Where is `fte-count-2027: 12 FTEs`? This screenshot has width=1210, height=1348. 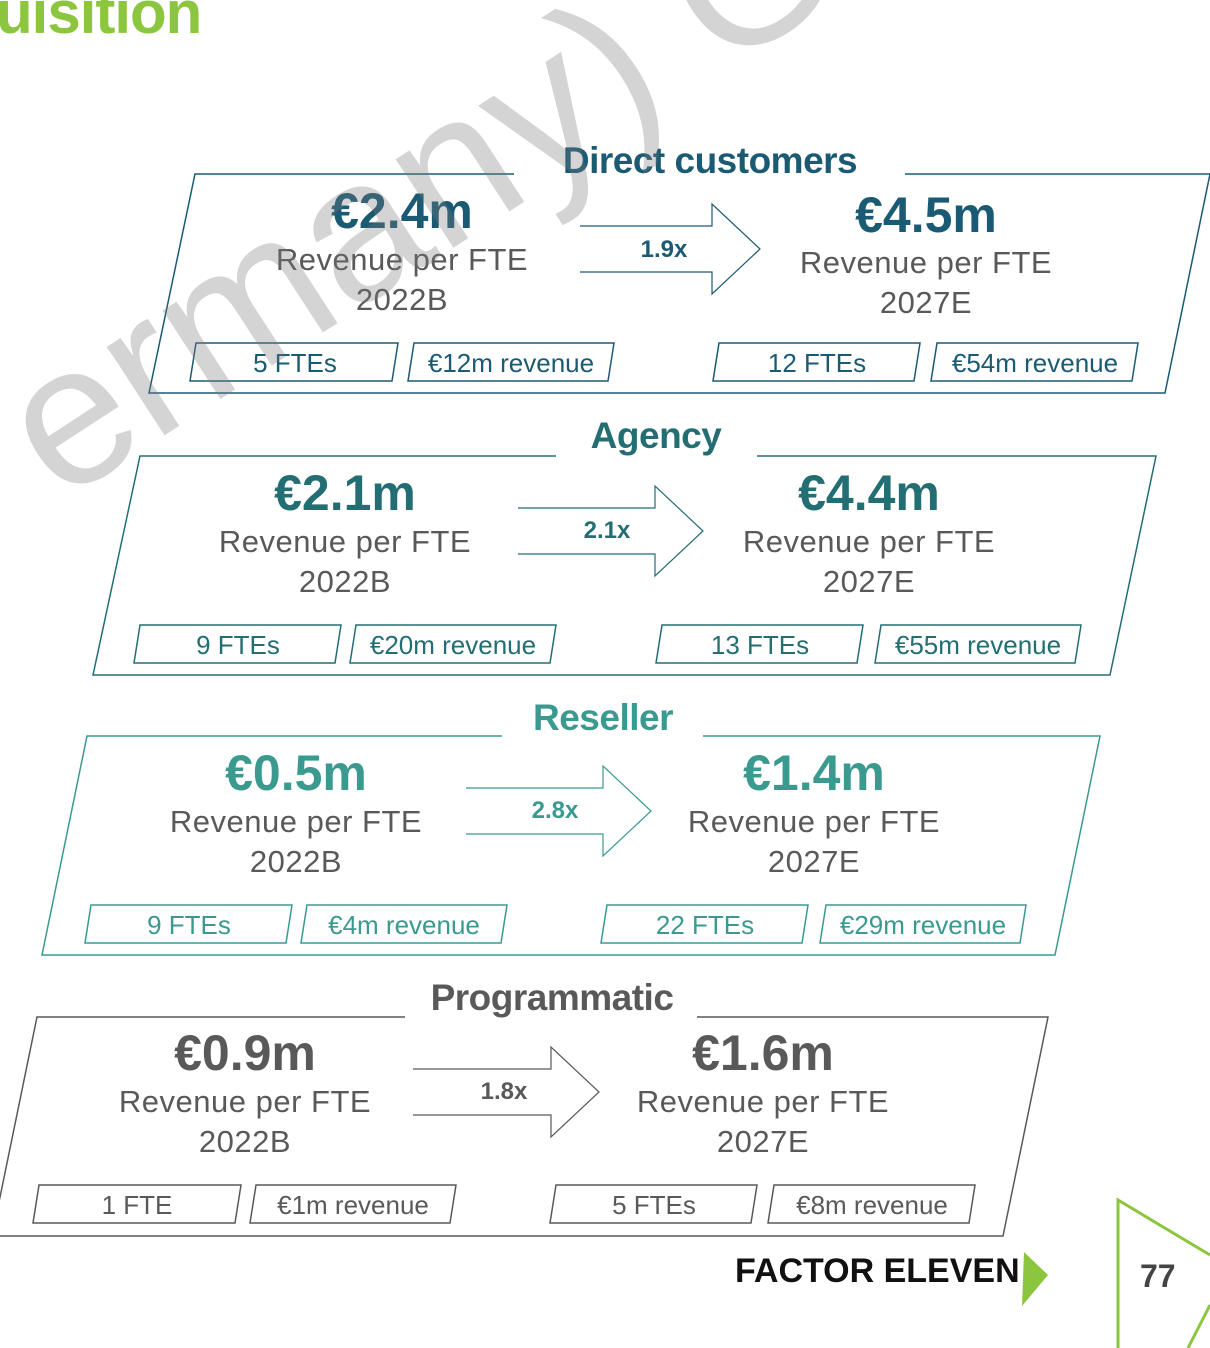
fte-count-2027: 12 FTEs is located at coordinates (817, 363).